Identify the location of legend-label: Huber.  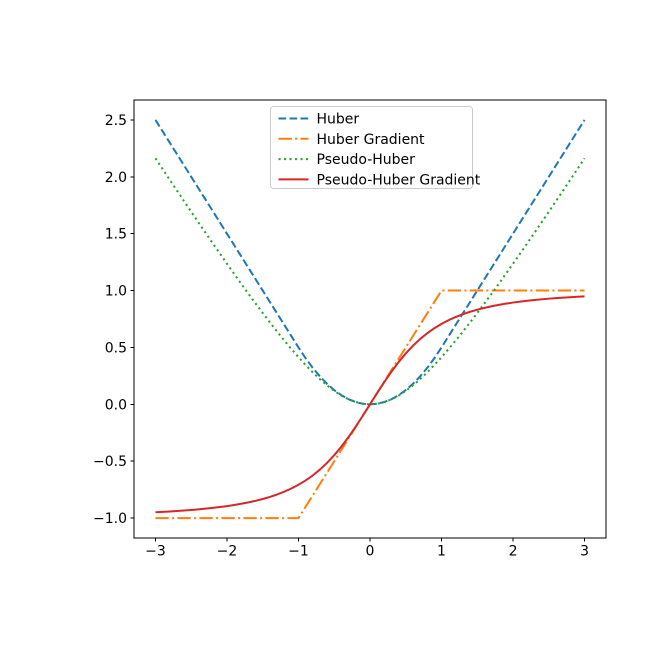
(338, 120).